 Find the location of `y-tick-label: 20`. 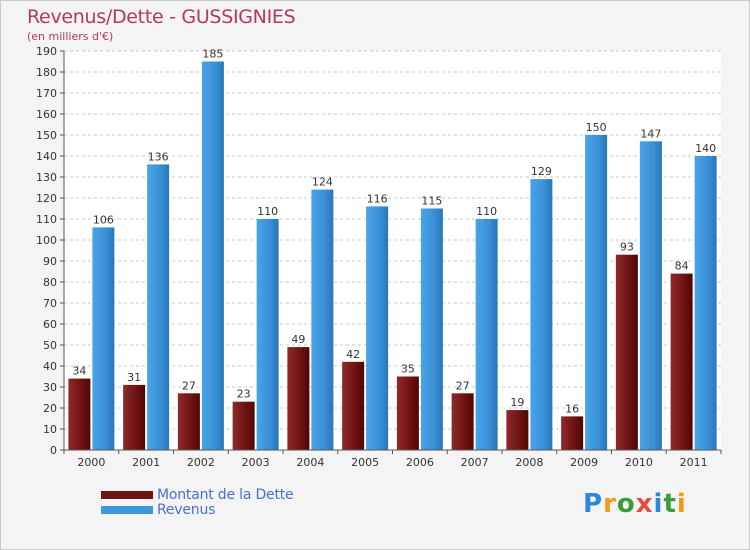

y-tick-label: 20 is located at coordinates (50, 408).